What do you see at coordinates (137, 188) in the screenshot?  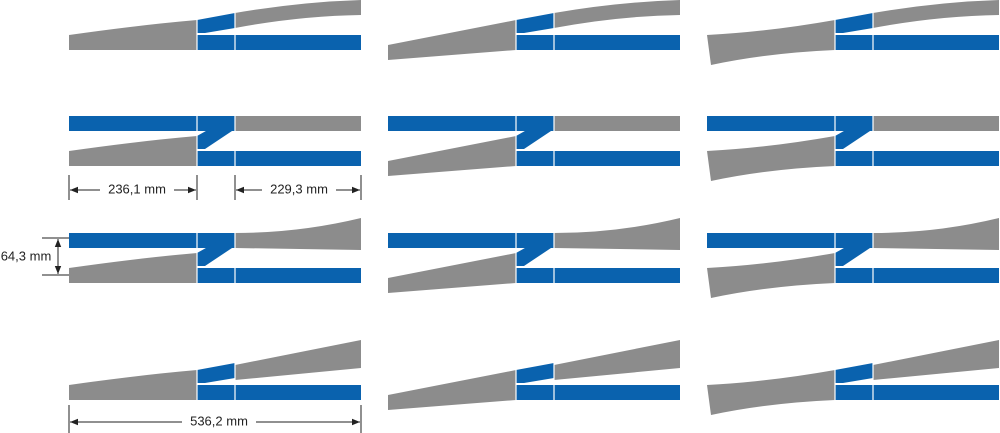 I see `dimension-label: 236,1 mm` at bounding box center [137, 188].